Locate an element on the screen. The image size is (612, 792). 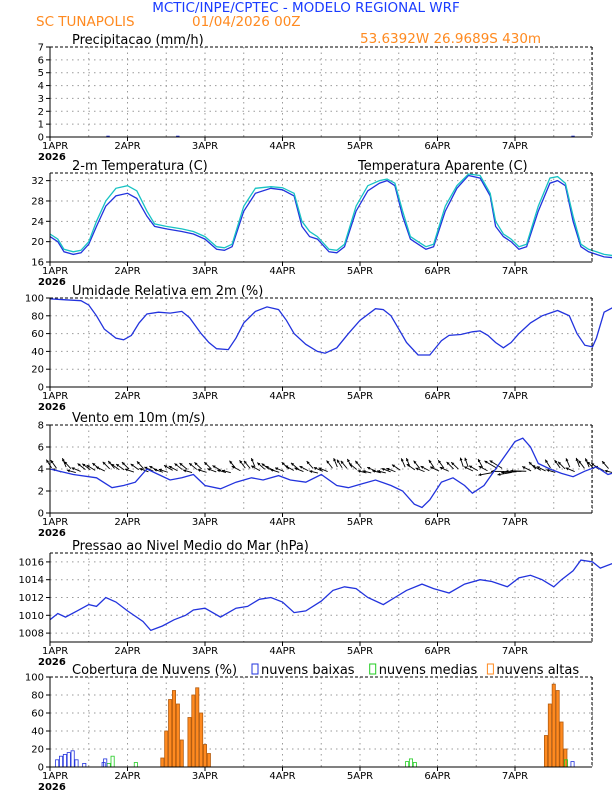
ytick-label: 28 is located at coordinates (37, 201).